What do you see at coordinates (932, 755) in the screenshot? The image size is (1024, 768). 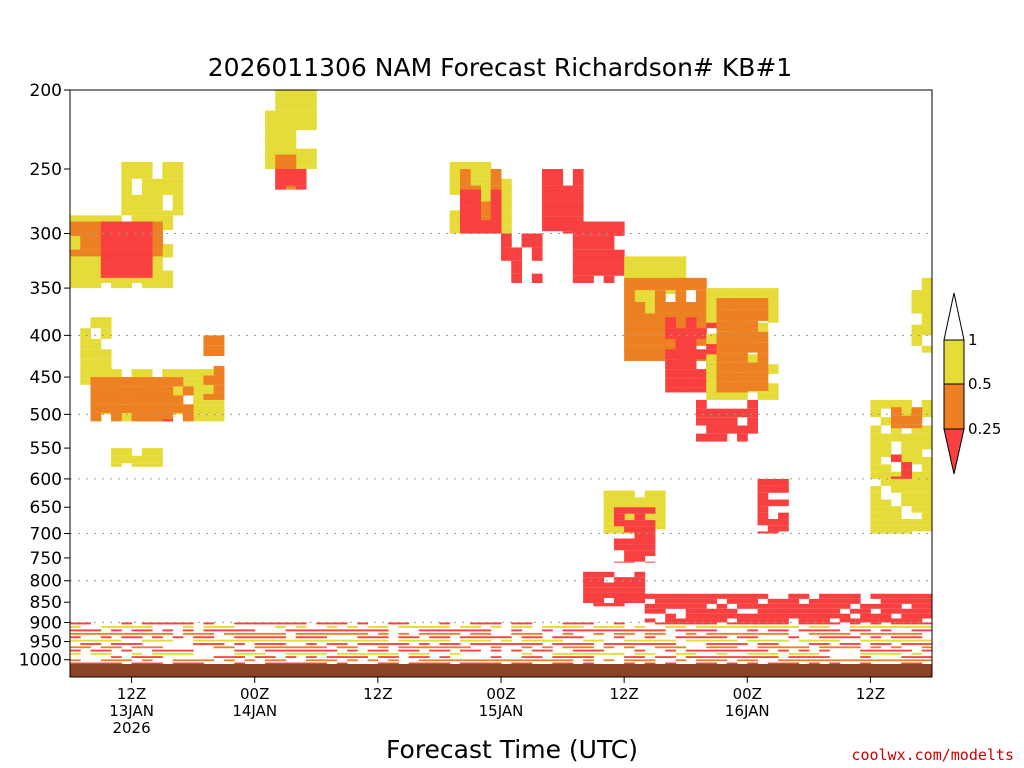 I see `credit-text: coolwx.com/modelts` at bounding box center [932, 755].